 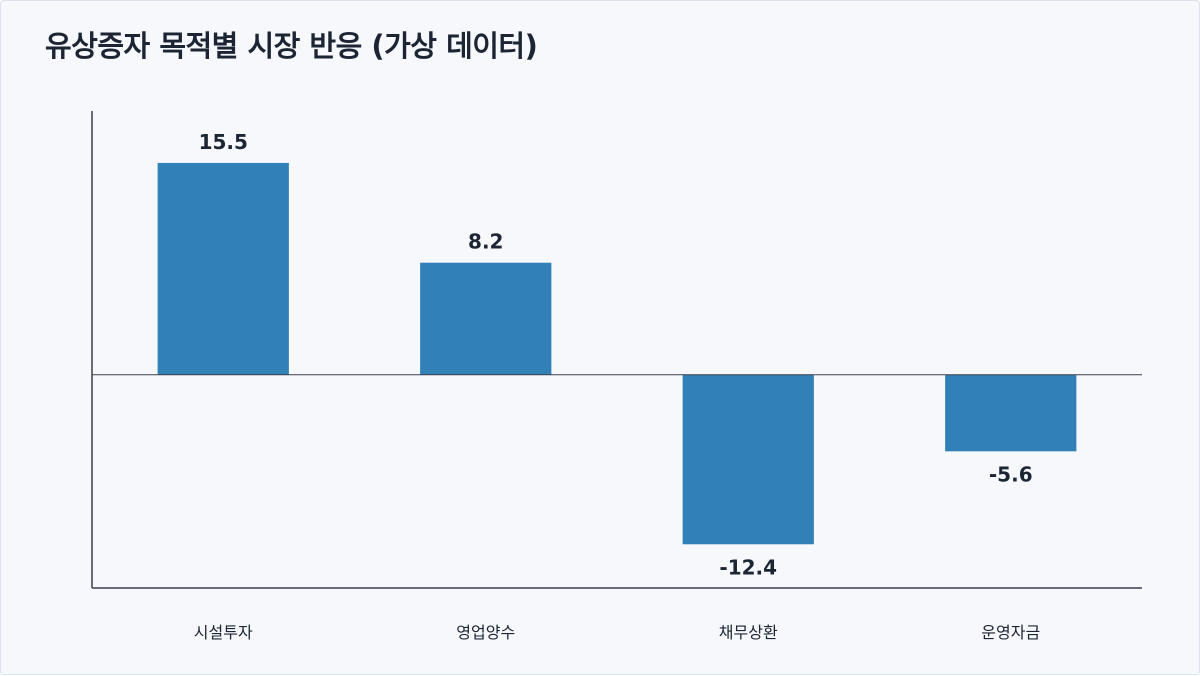 What do you see at coordinates (223, 632) in the screenshot?
I see `x-tick-label-1: 시설투자` at bounding box center [223, 632].